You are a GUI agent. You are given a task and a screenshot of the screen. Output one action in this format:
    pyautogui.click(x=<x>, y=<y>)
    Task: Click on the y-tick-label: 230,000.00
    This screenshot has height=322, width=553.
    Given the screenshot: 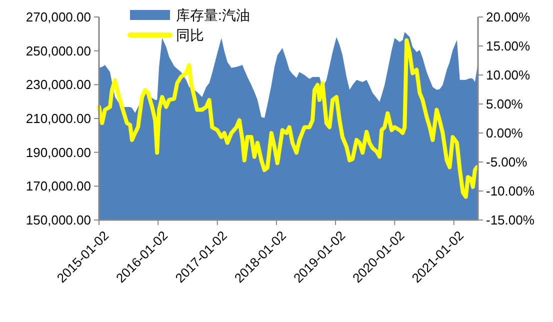 What is the action you would take?
    pyautogui.click(x=58, y=84)
    